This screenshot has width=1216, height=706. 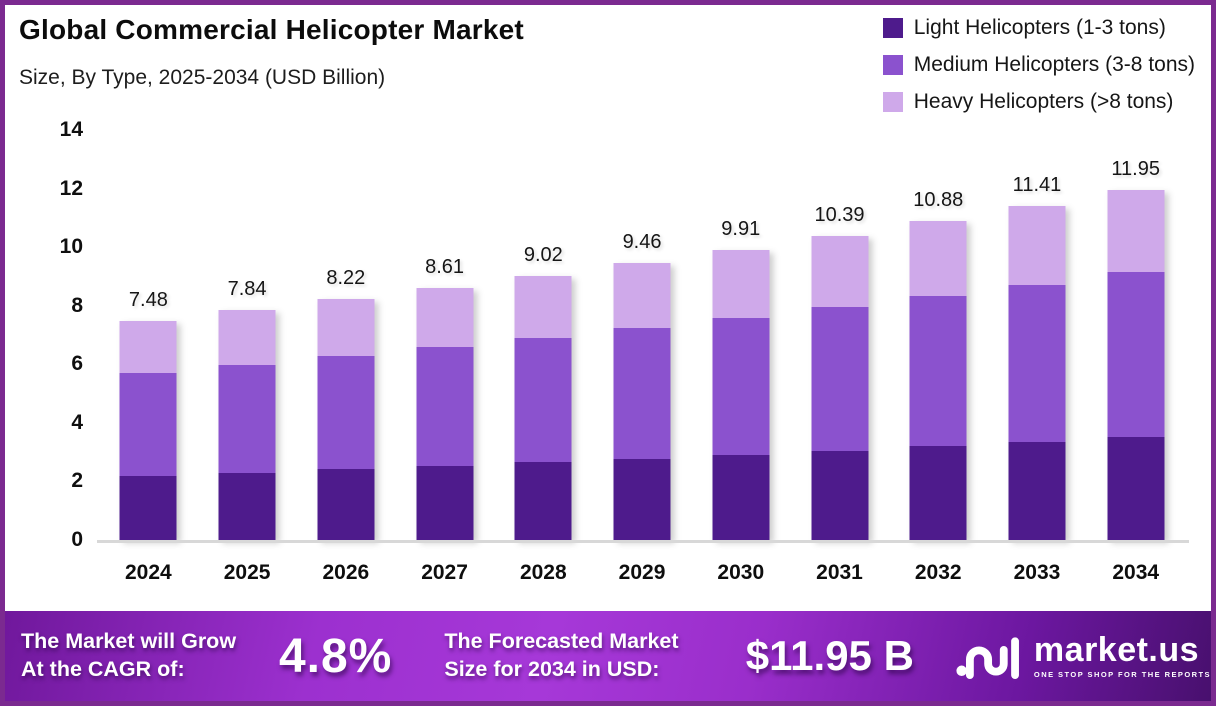 I want to click on x-axis-label: 2026, so click(x=346, y=572).